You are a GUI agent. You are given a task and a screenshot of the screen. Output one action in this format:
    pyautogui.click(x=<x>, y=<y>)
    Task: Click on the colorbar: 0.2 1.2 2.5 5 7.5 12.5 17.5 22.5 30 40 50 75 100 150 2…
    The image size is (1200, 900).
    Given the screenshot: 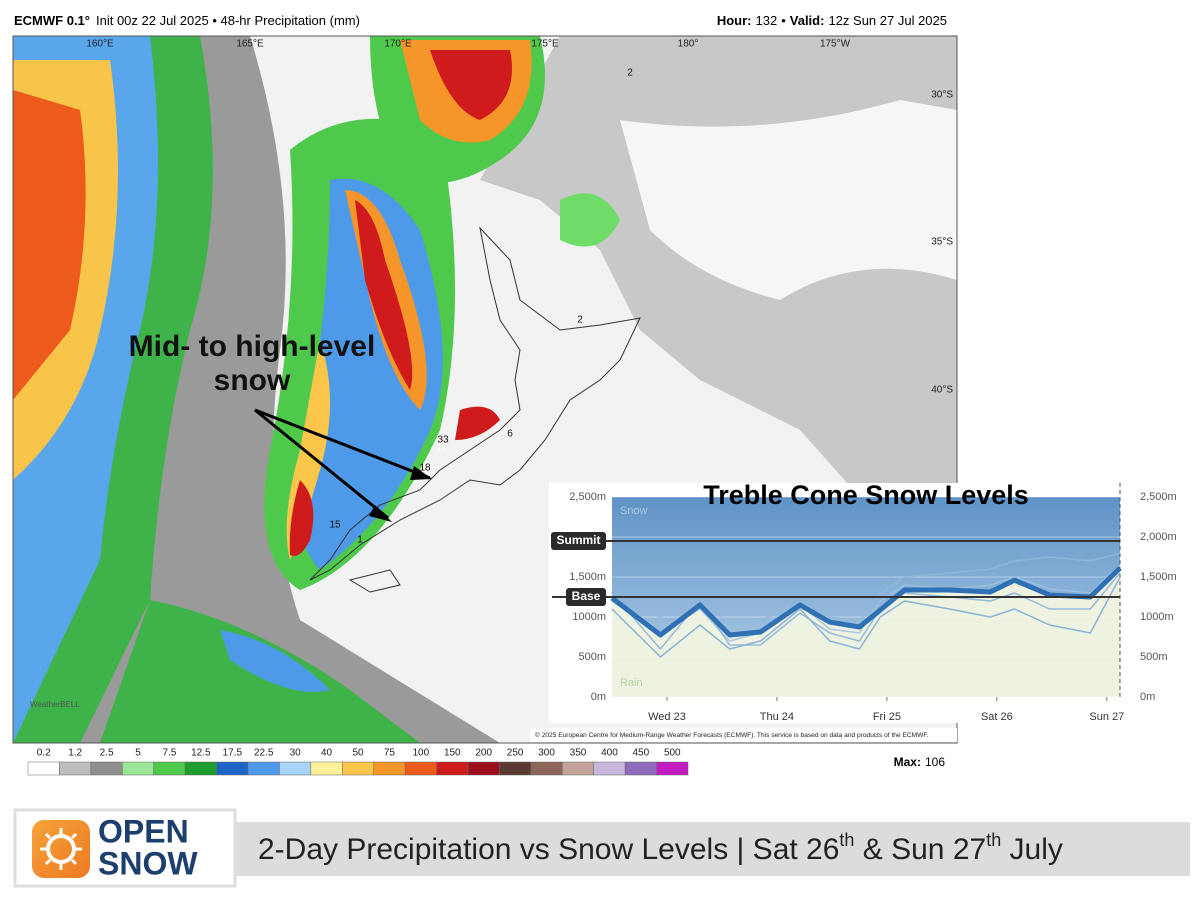 What is the action you would take?
    pyautogui.click(x=486, y=762)
    